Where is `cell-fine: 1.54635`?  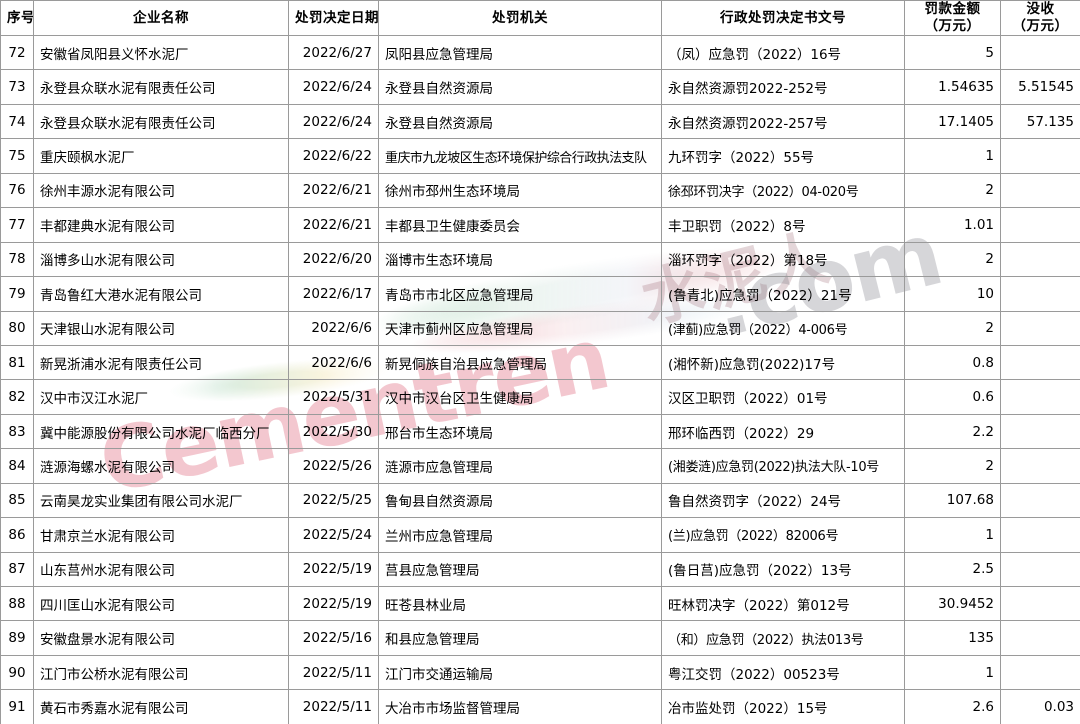
cell-fine: 1.54635 is located at coordinates (952, 87).